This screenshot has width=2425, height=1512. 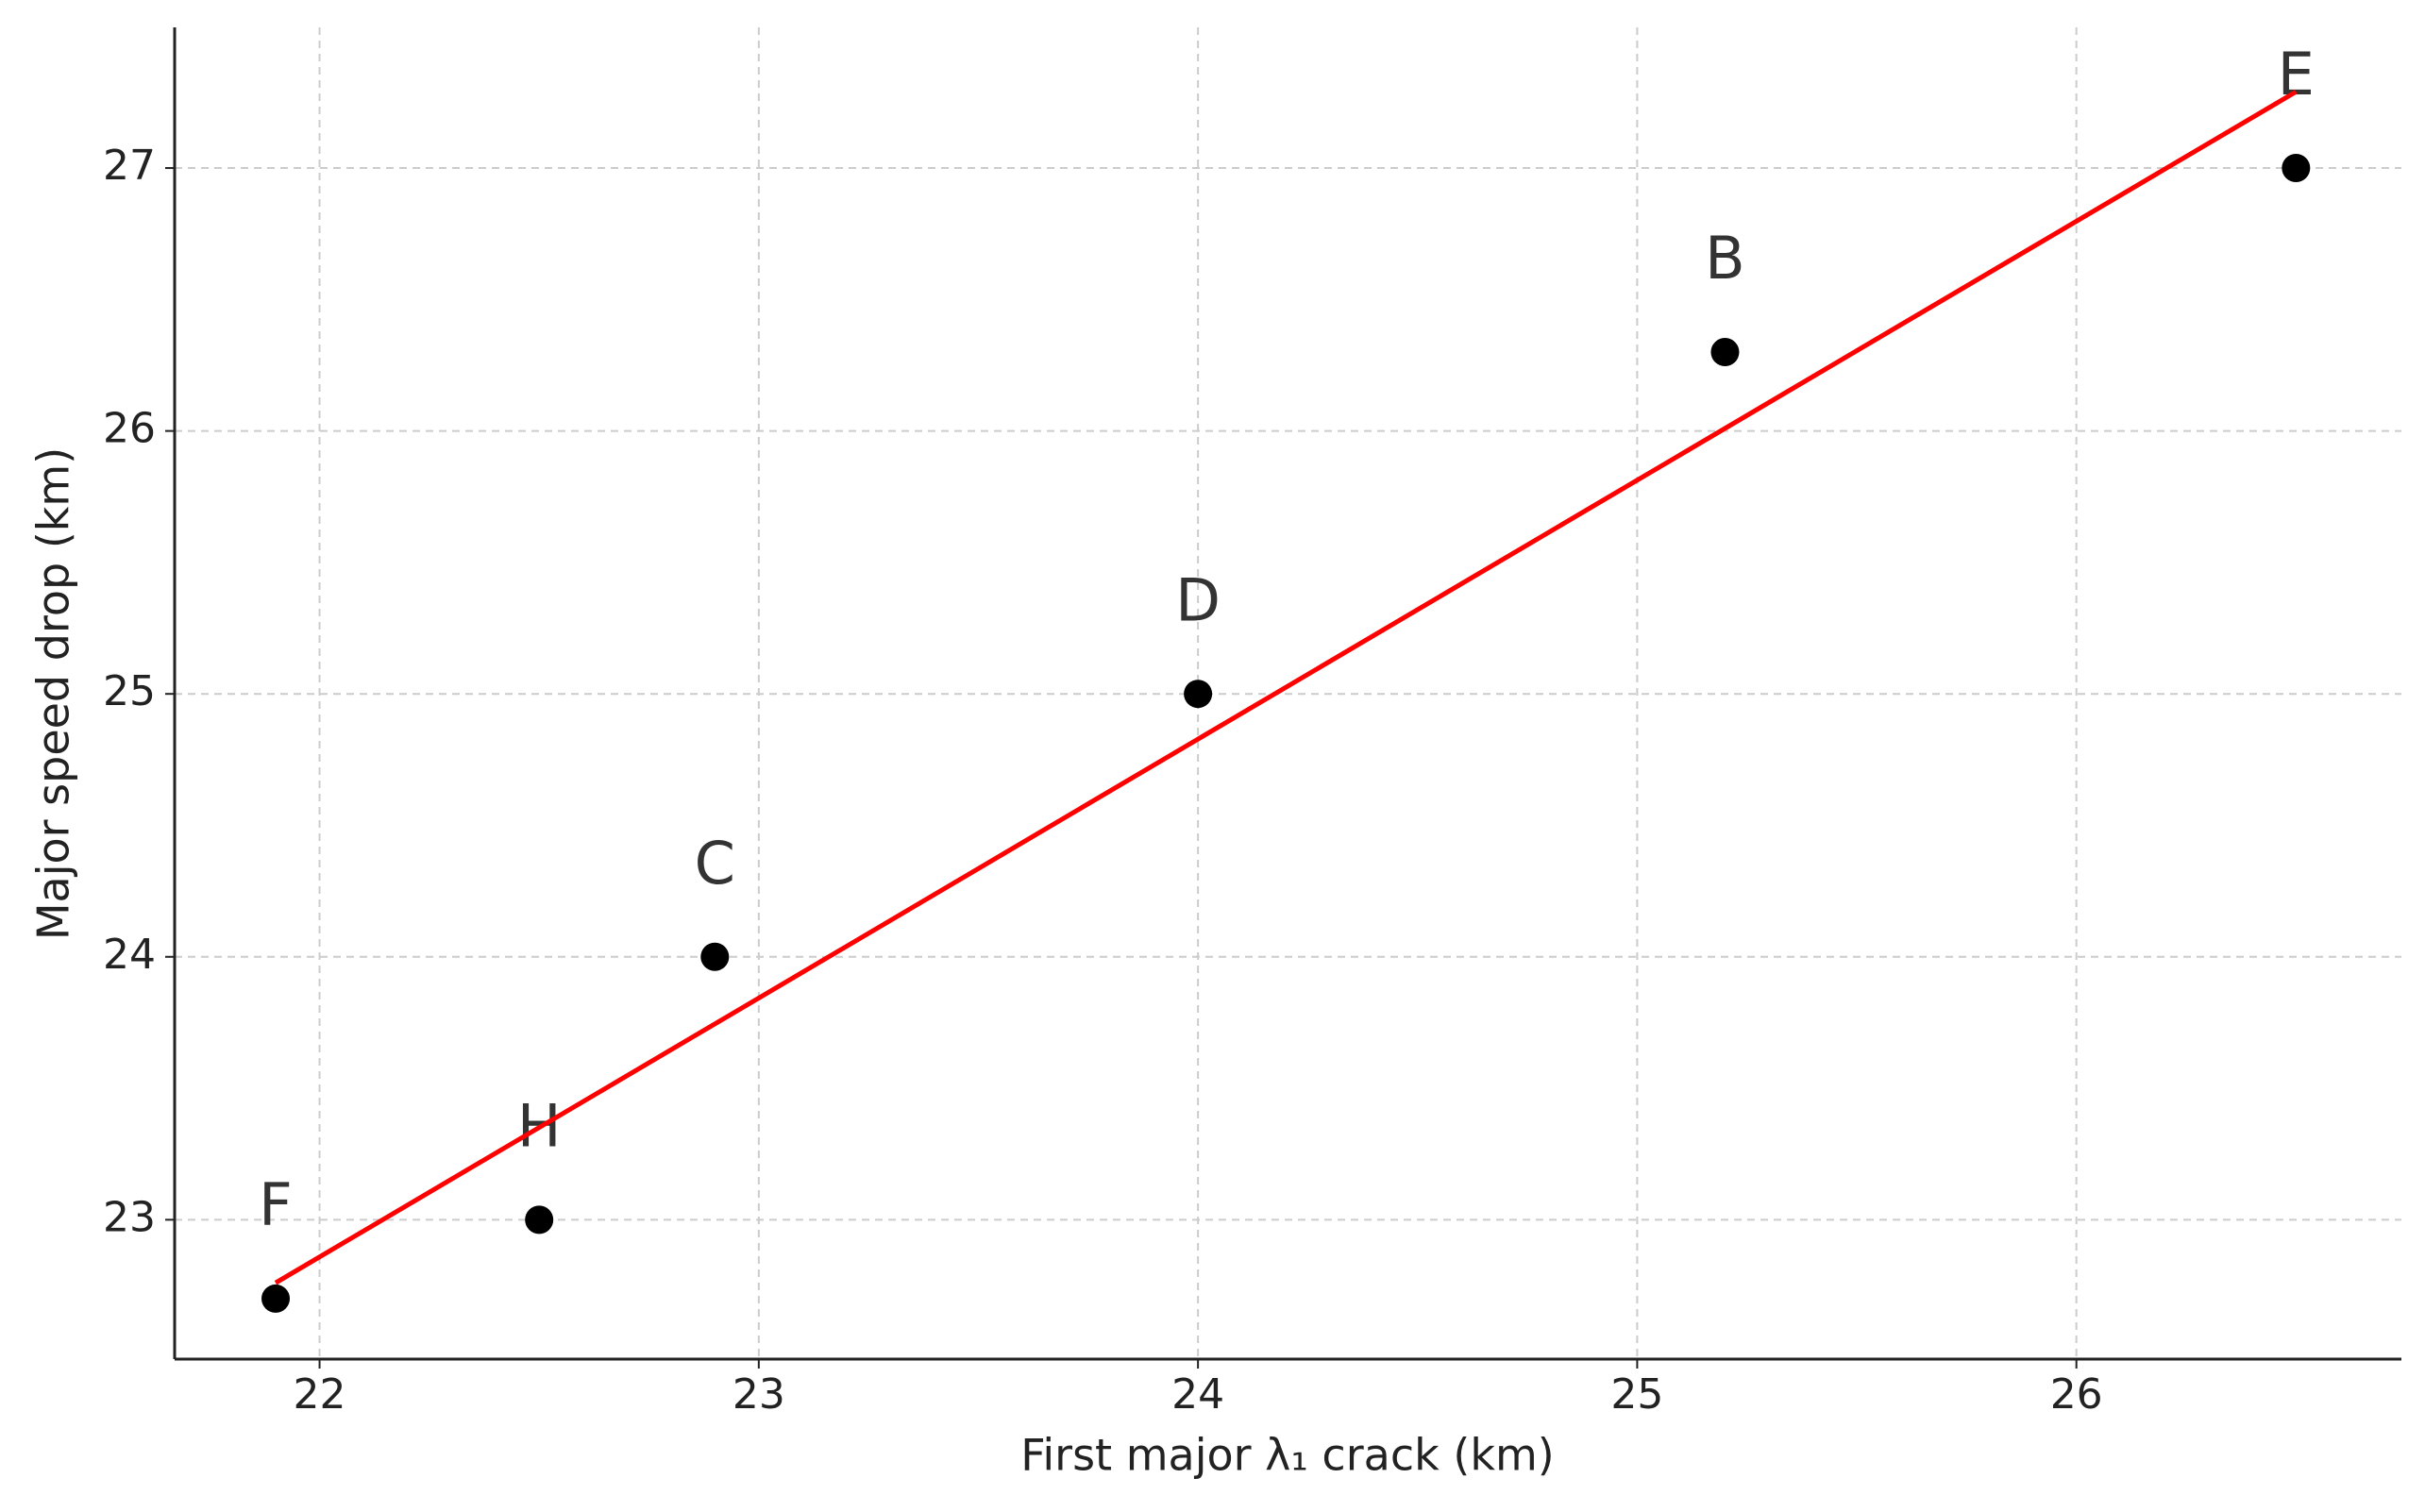 What do you see at coordinates (1725, 258) in the screenshot?
I see `point-label: B` at bounding box center [1725, 258].